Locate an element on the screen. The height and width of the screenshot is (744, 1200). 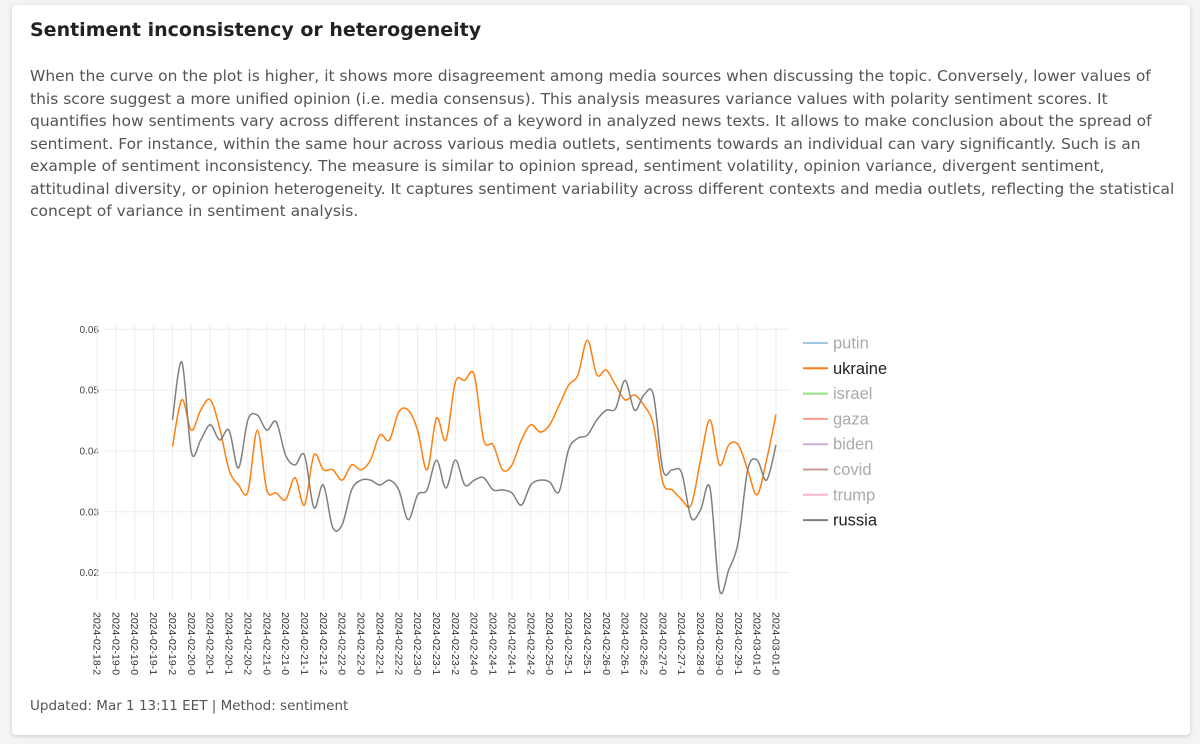
x-tick-label: 2024-02-27-0 is located at coordinates (662, 643).